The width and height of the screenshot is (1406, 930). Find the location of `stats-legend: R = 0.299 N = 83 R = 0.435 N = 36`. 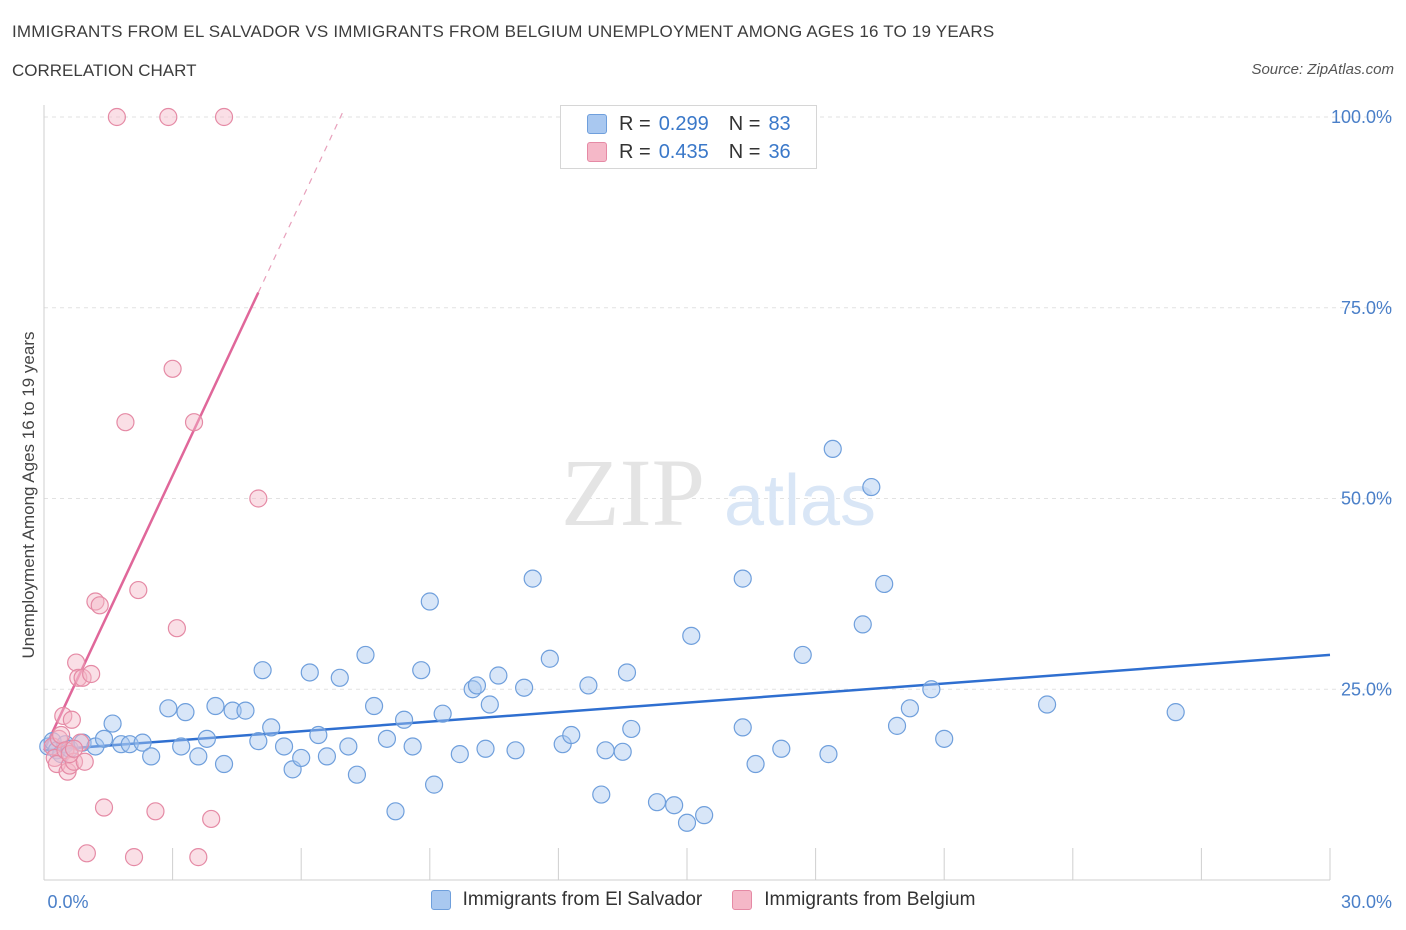

stats-legend: R = 0.299 N = 83 R = 0.435 N = 36 is located at coordinates (688, 137).